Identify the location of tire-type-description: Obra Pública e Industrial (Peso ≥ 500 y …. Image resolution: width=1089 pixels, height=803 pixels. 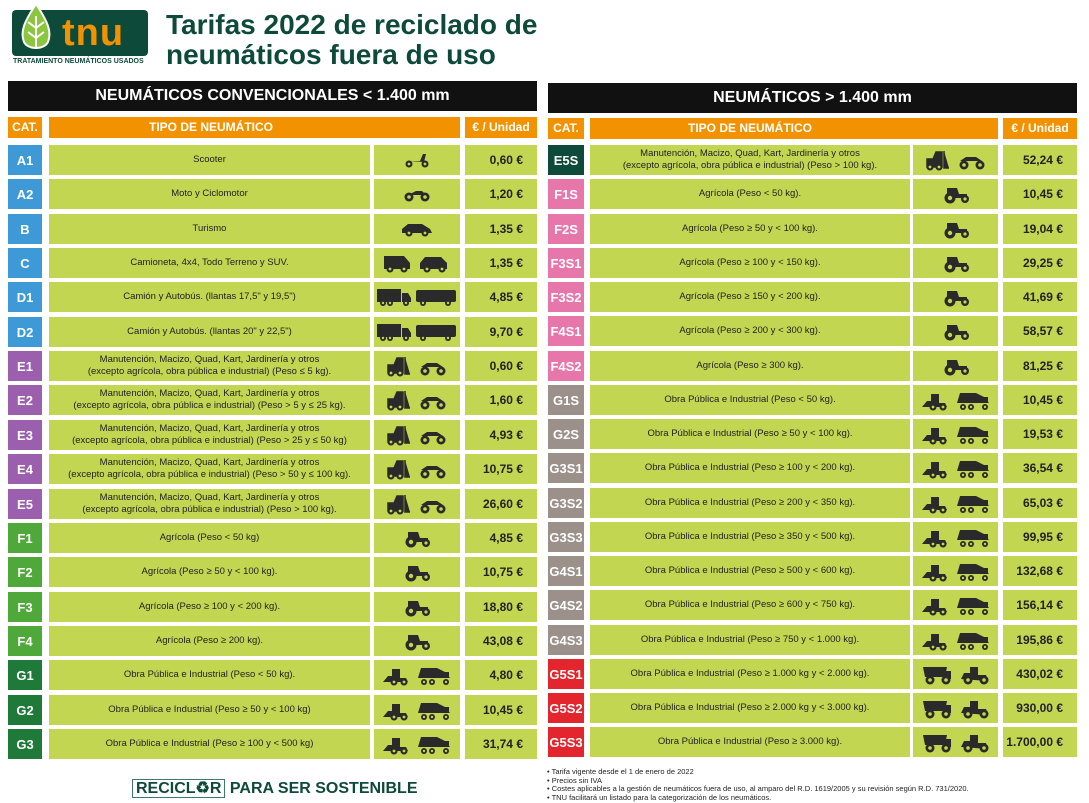
(750, 571).